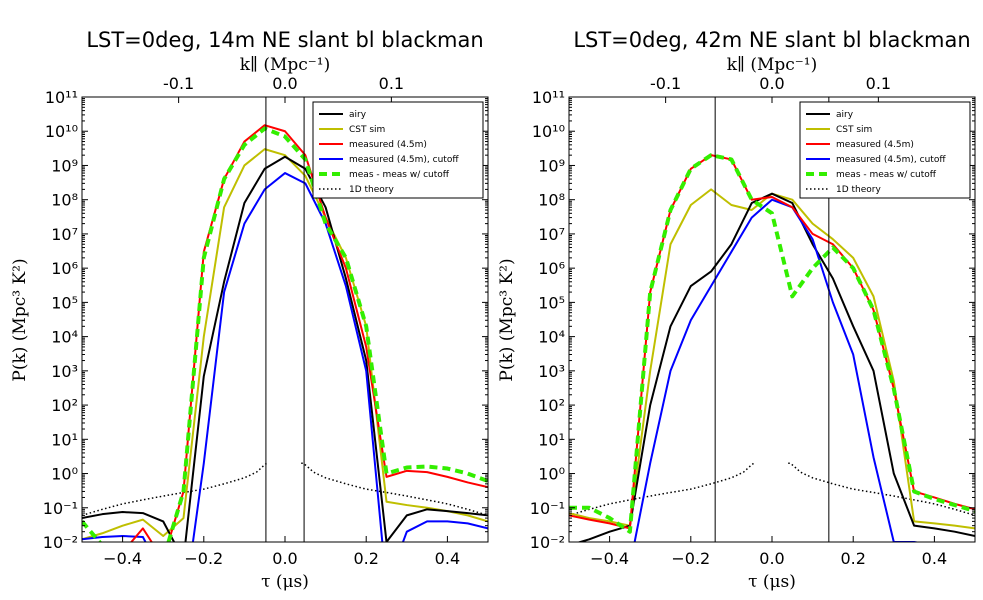  I want to click on panel-2-xlabel: τ (μs), so click(772, 582).